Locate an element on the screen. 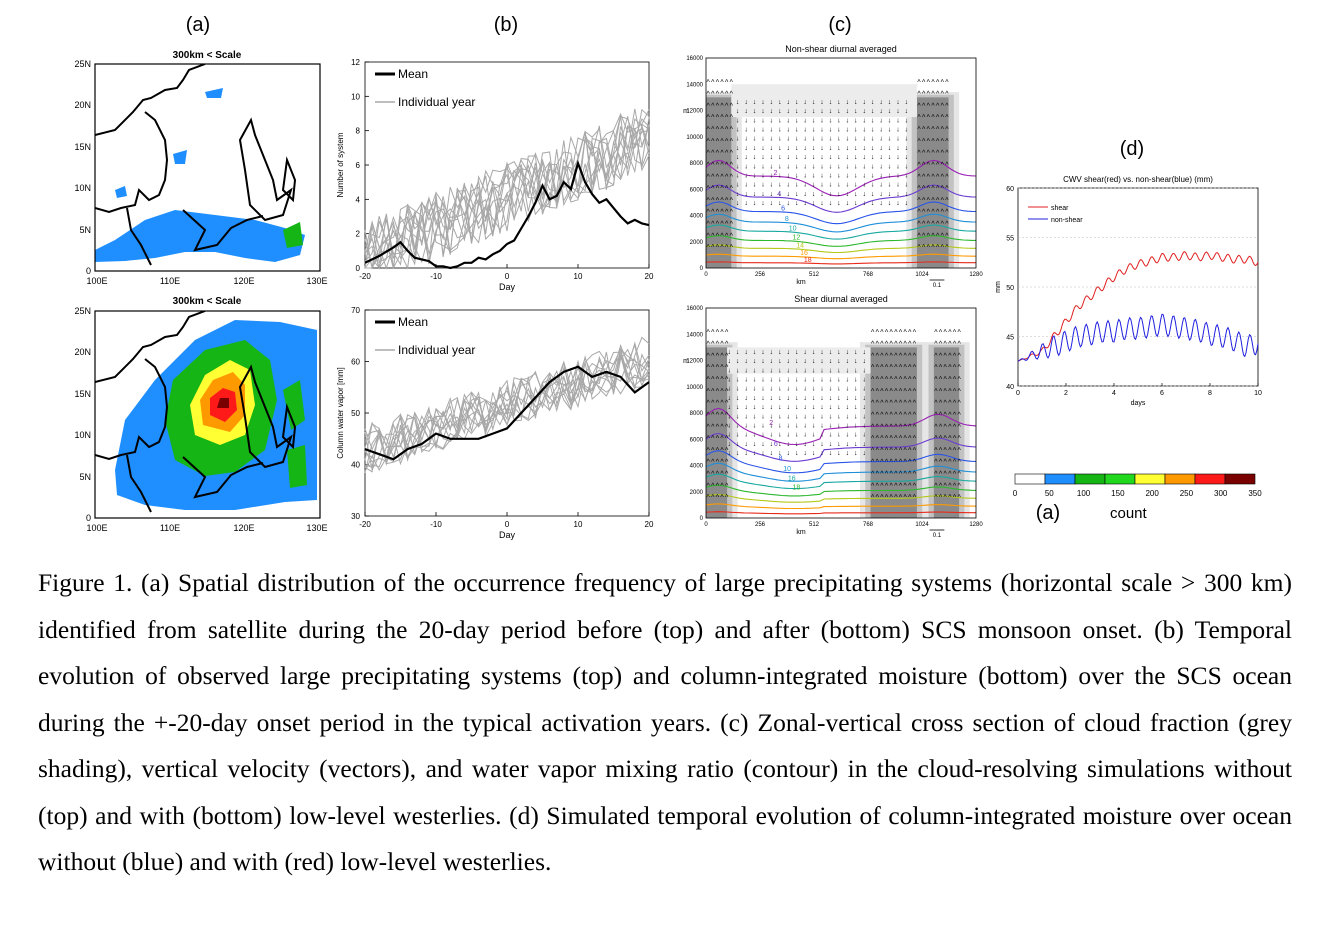 Image resolution: width=1342 pixels, height=942 pixels. individual-year-line is located at coordinates (507, 400).